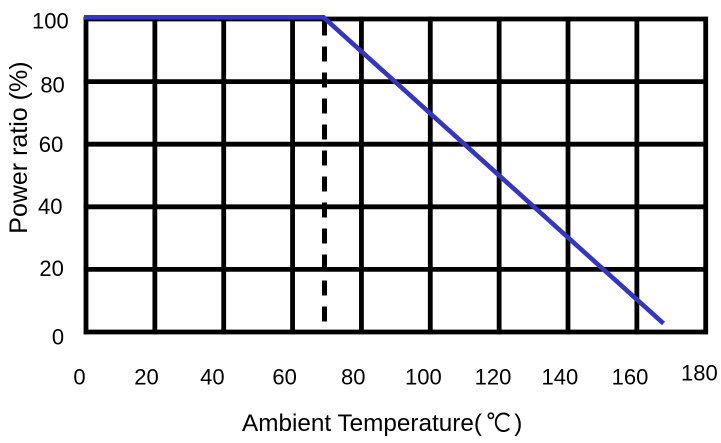 This screenshot has height=443, width=721. What do you see at coordinates (493, 376) in the screenshot?
I see `svg-text: 120` at bounding box center [493, 376].